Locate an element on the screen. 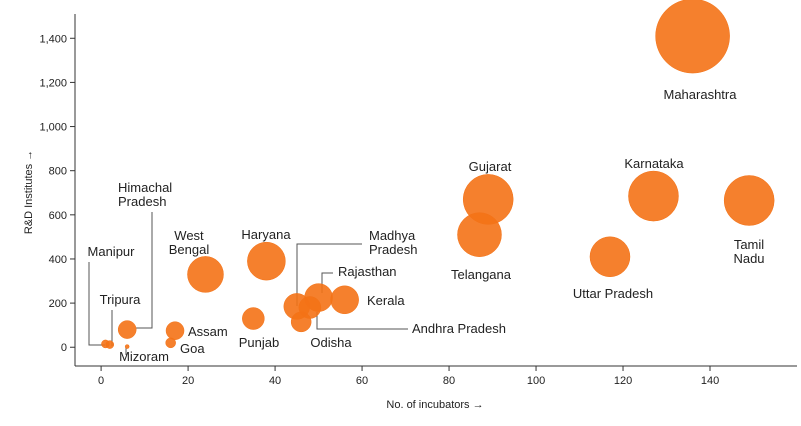  label-tamil-nadu: Tamil Nadu is located at coordinates (748, 251).